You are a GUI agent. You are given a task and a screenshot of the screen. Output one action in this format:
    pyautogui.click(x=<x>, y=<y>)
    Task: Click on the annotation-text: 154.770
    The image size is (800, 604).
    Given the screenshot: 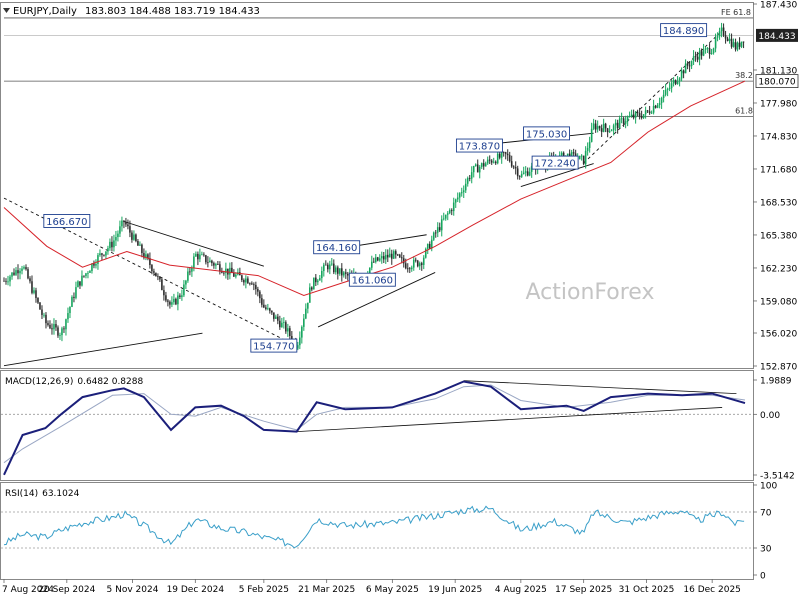 What is the action you would take?
    pyautogui.click(x=273, y=347)
    